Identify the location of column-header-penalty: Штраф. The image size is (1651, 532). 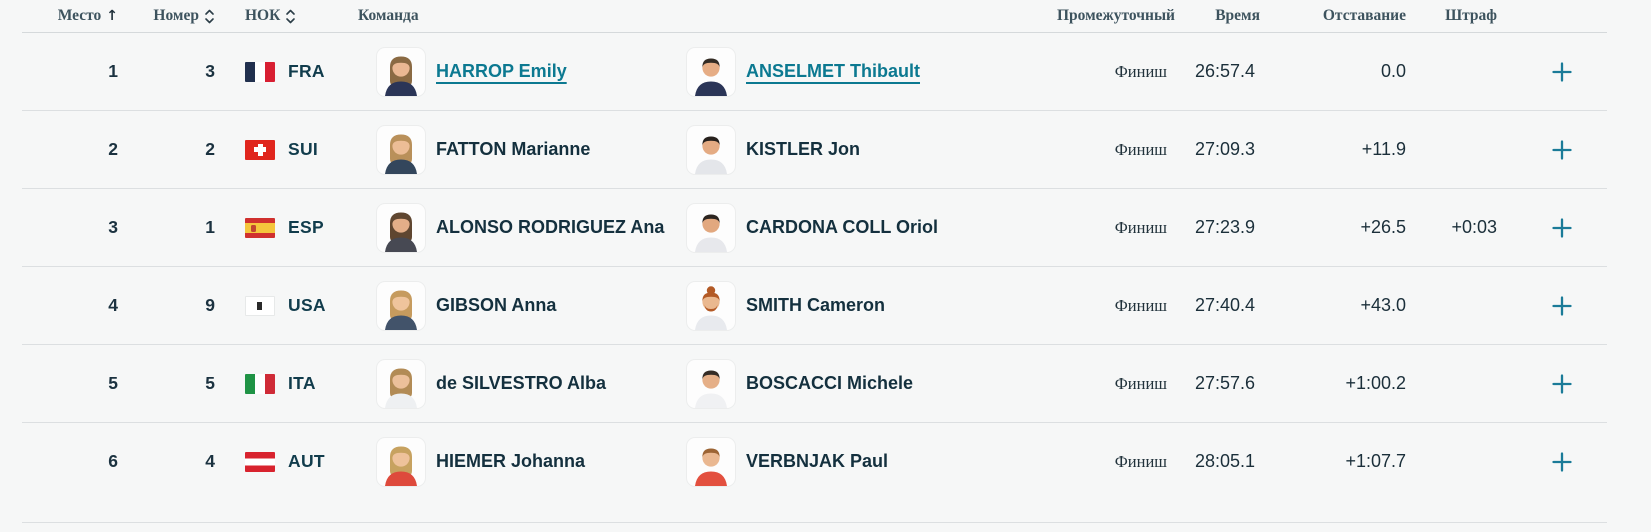
(1451, 16).